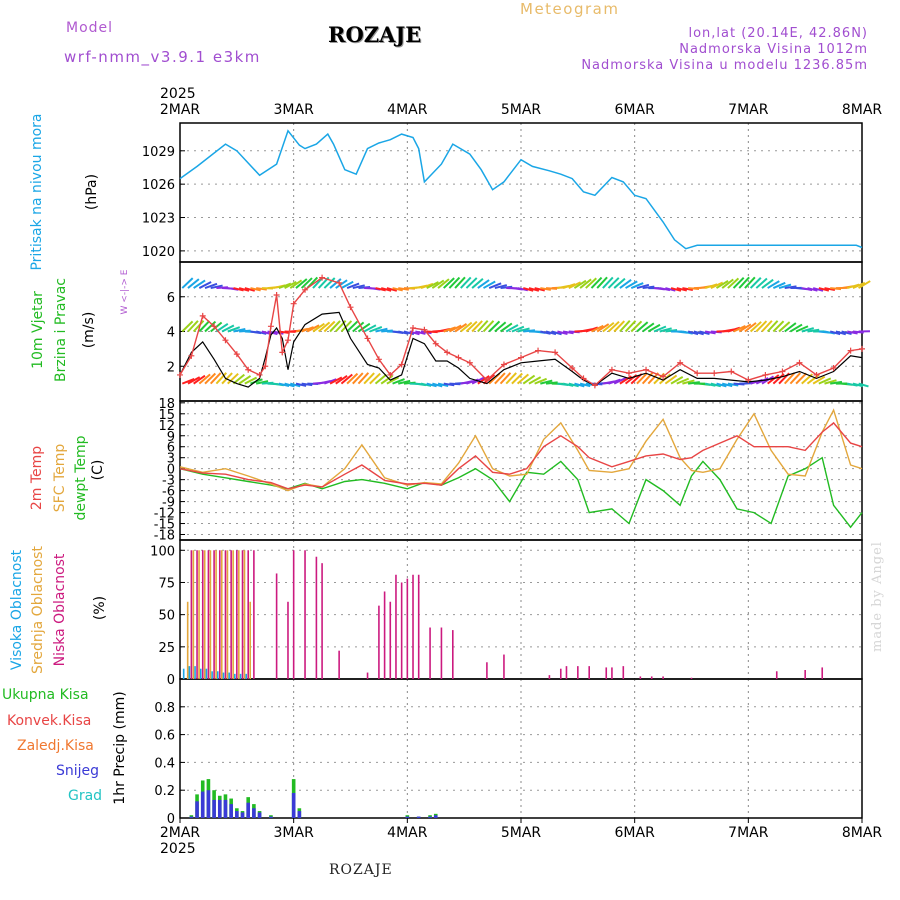 The width and height of the screenshot is (900, 900). What do you see at coordinates (38, 610) in the screenshot?
I see `mid-cloud-axis-title: Srednja Oblacnost` at bounding box center [38, 610].